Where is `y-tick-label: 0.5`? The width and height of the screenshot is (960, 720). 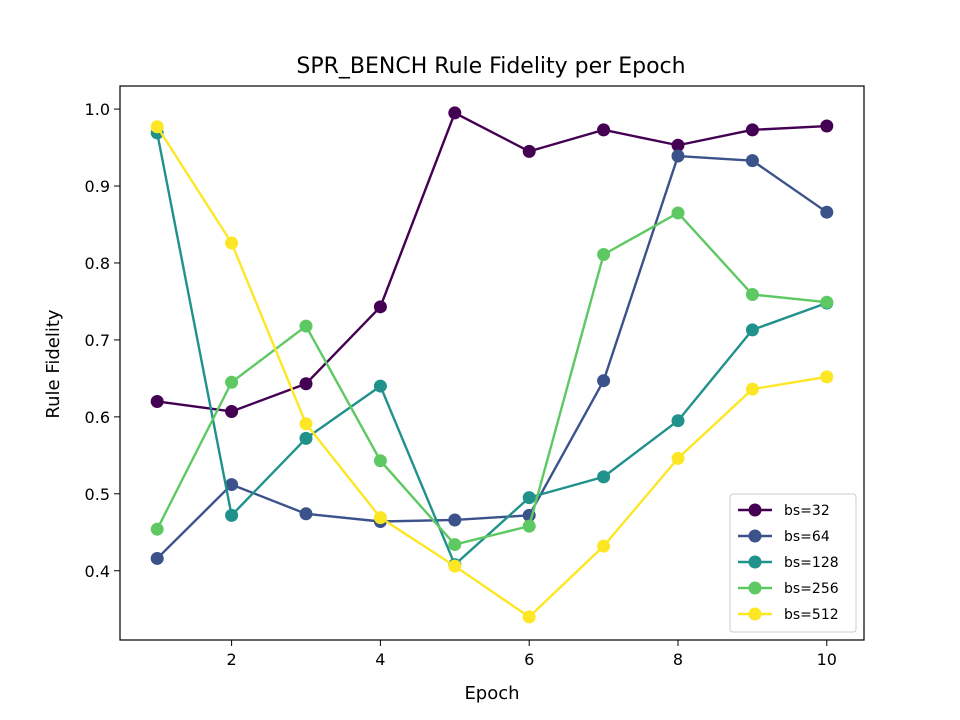
y-tick-label: 0.5 is located at coordinates (97, 494).